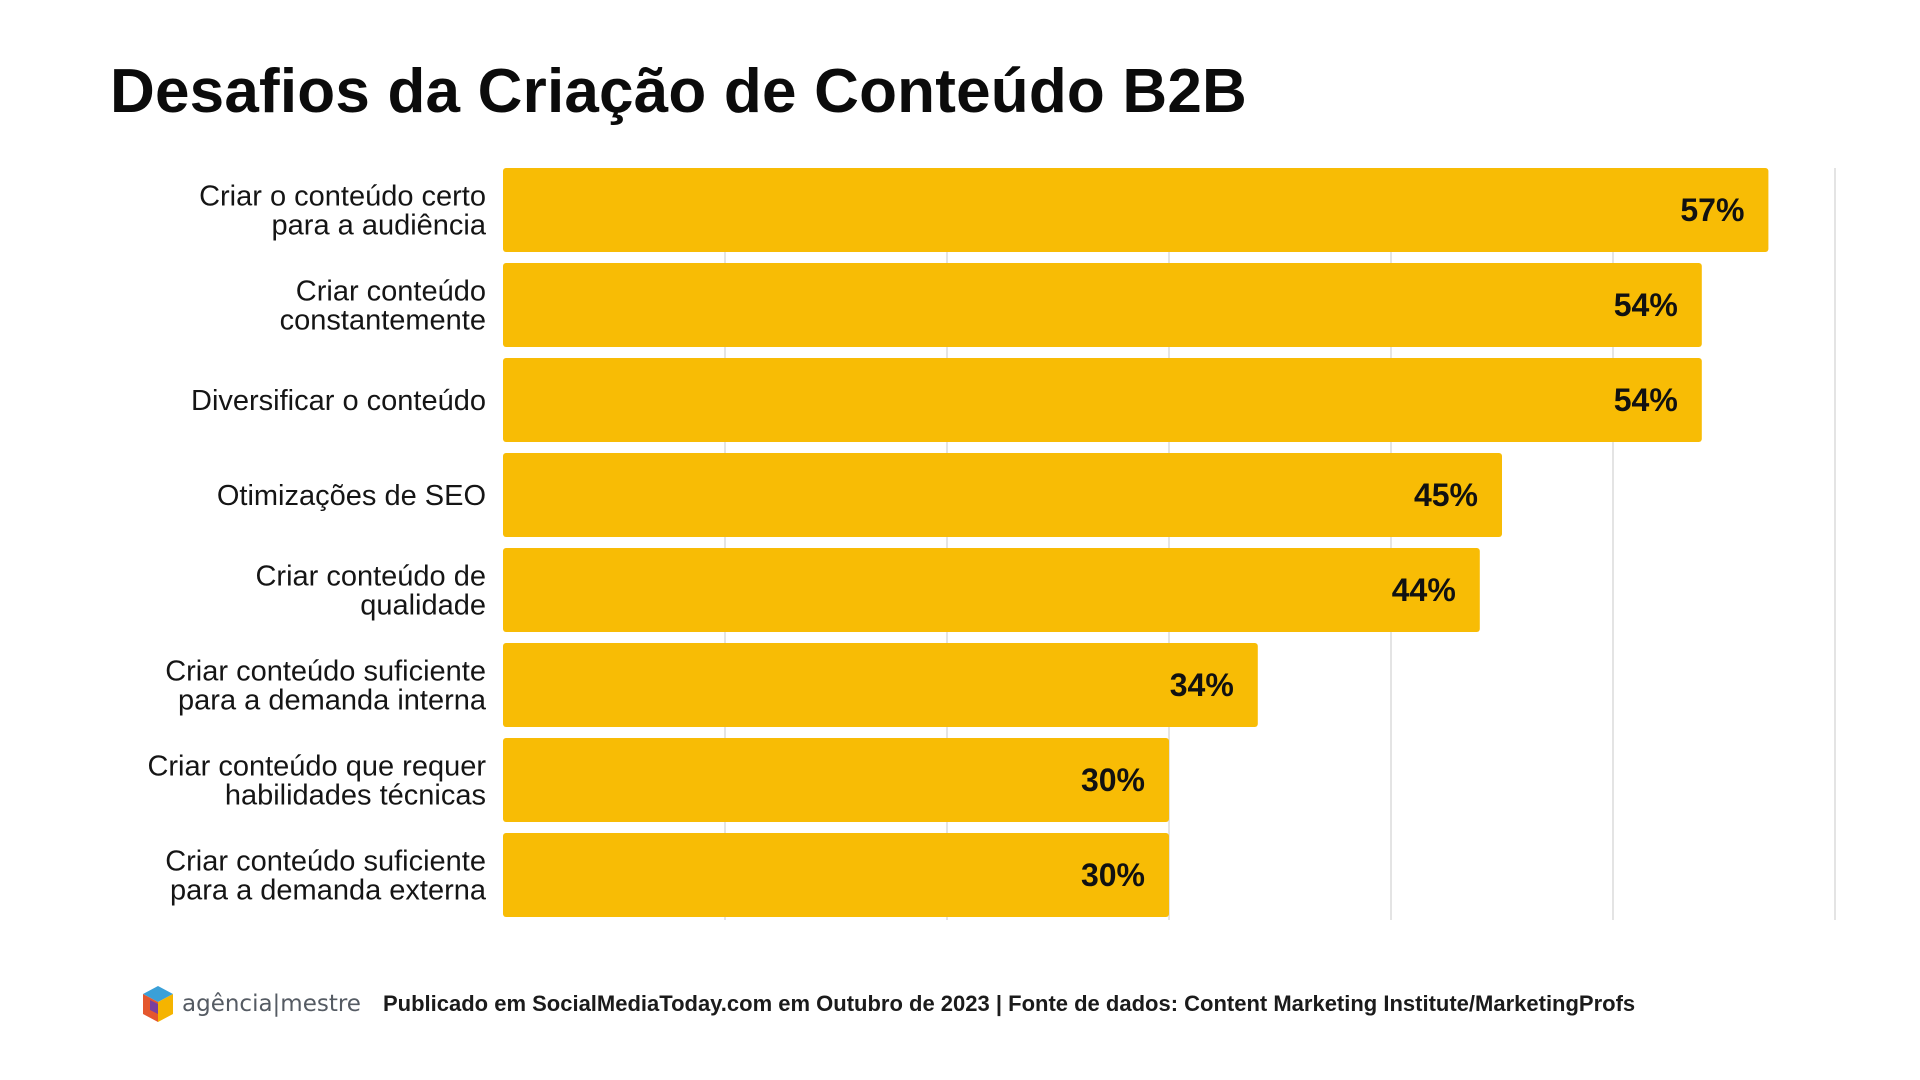 This screenshot has height=1080, width=1920. I want to click on category-label: Diversificar o conteúdo, so click(338, 401).